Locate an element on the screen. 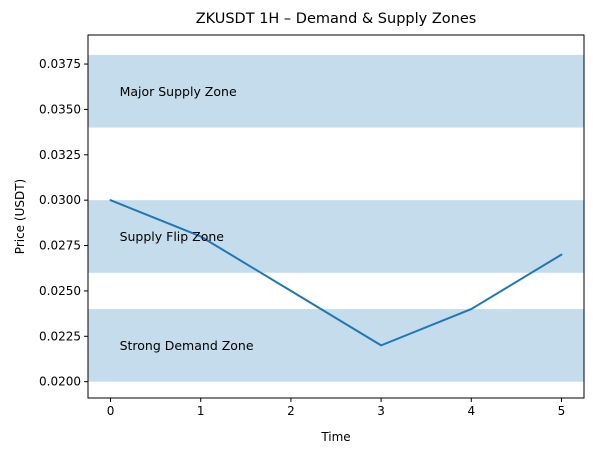  x-tick-label: 3 is located at coordinates (381, 411).